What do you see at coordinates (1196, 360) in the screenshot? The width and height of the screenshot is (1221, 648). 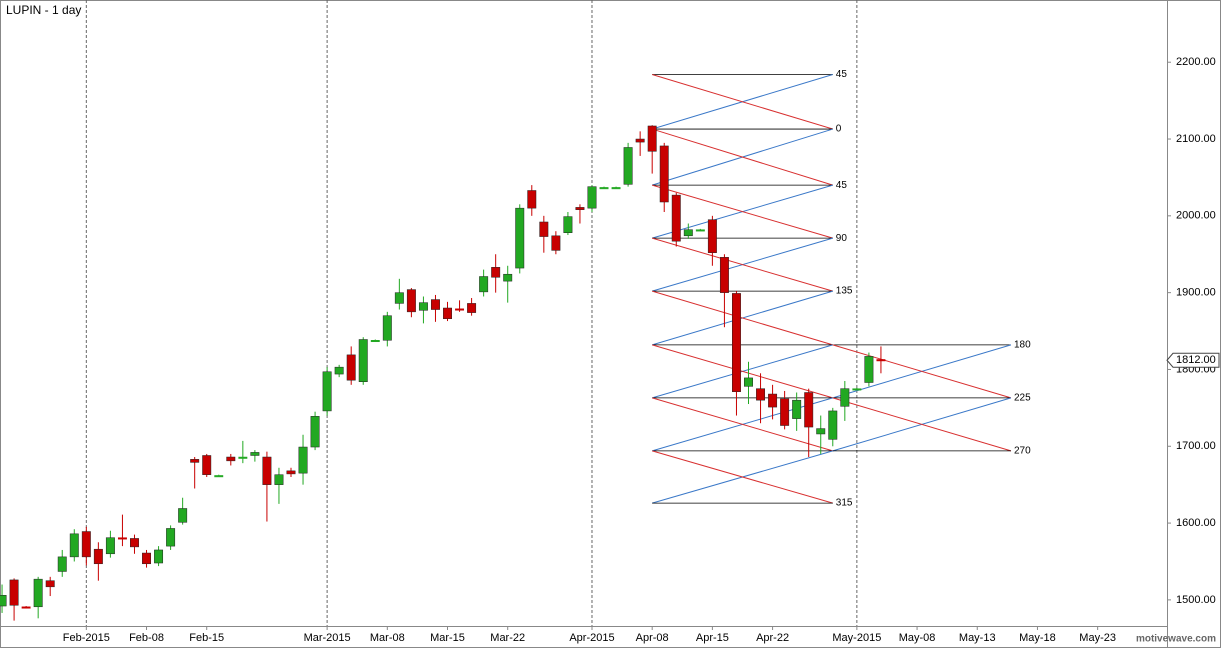 I see `price-tag-label: 1812.00` at bounding box center [1196, 360].